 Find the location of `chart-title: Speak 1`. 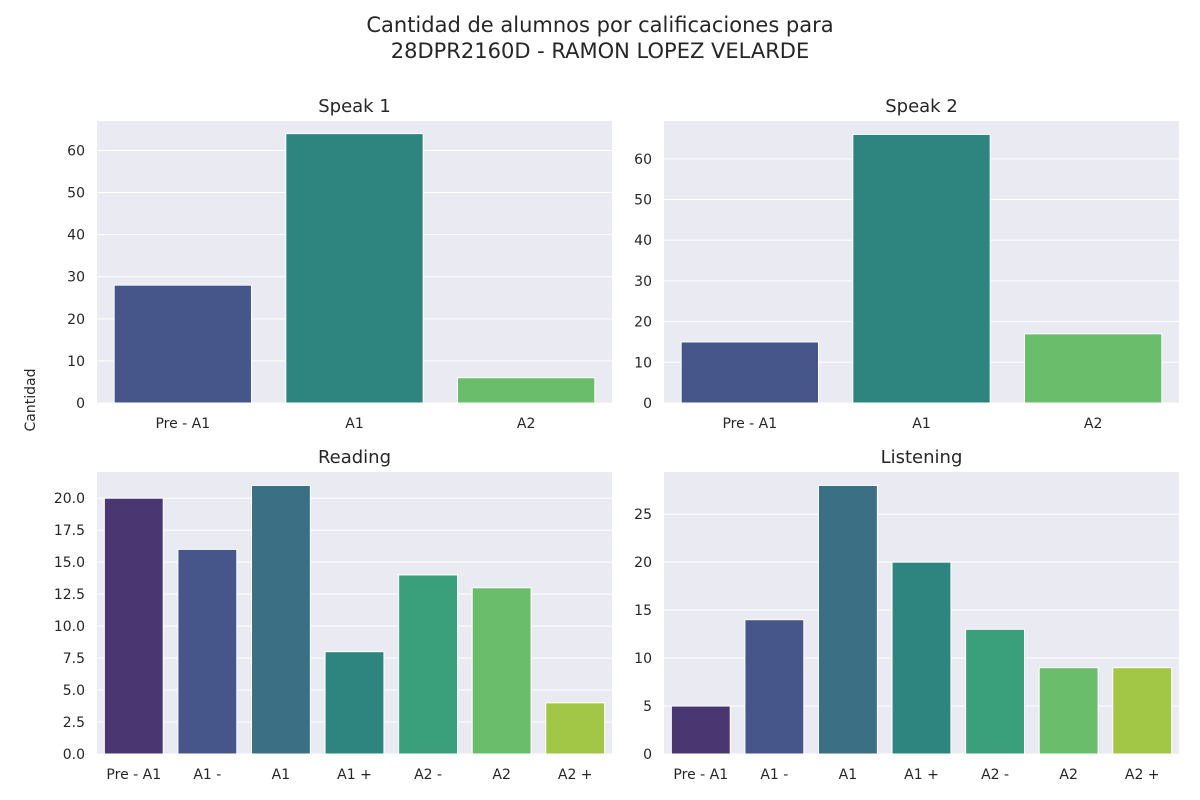

chart-title: Speak 1 is located at coordinates (354, 106).